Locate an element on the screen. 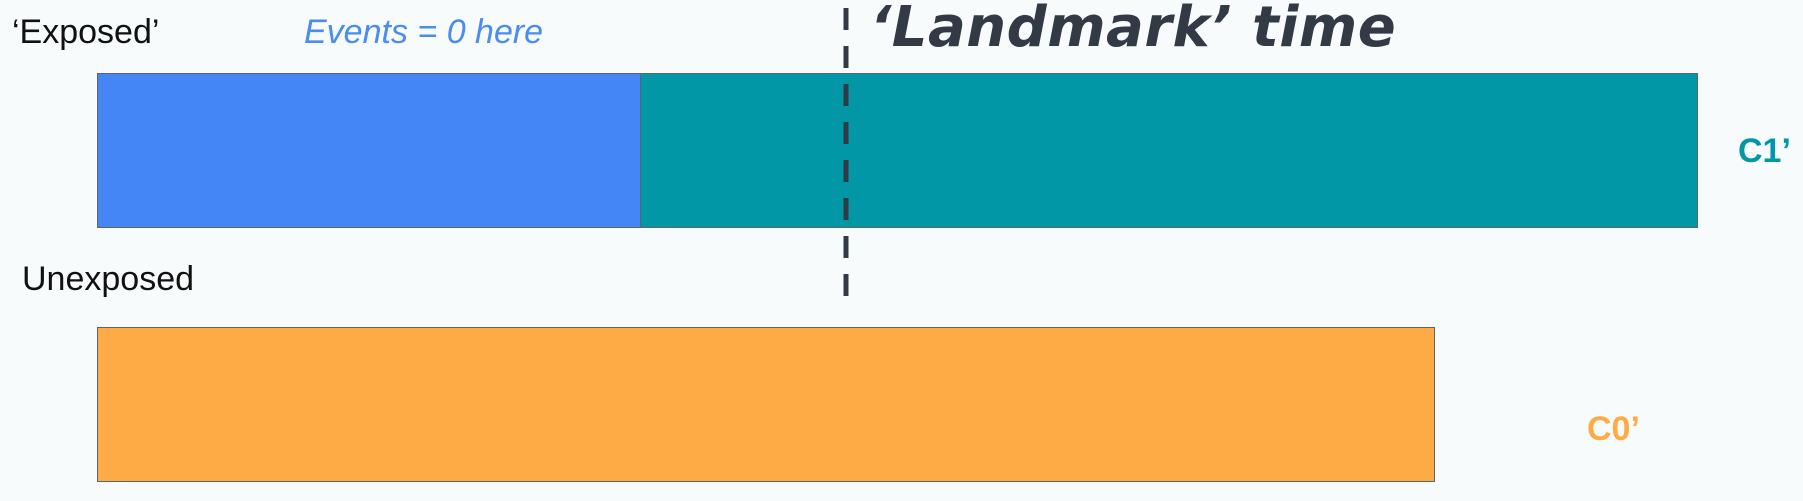 The width and height of the screenshot is (1803, 501). landmark-time-title: ‘Landmark’ time is located at coordinates (1133, 30).